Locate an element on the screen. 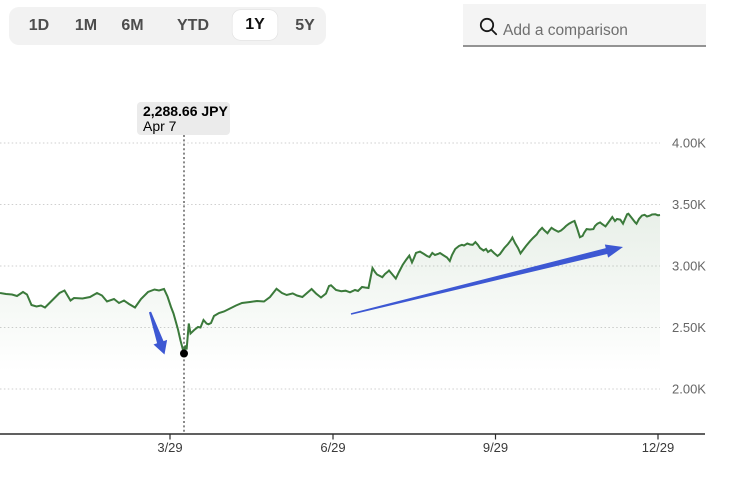 The height and width of the screenshot is (482, 741). svg-text: 2.00K is located at coordinates (689, 389).